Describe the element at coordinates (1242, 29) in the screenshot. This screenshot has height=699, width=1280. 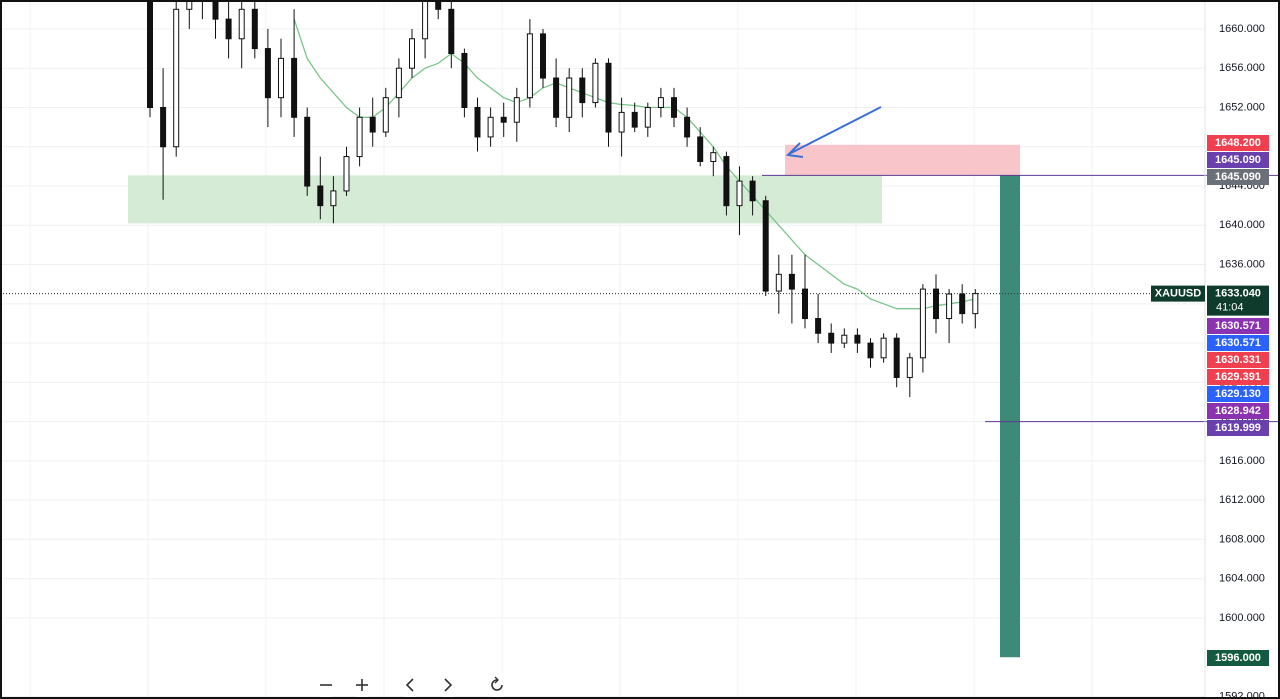
I see `y-tick-label: 1660.000` at that location.